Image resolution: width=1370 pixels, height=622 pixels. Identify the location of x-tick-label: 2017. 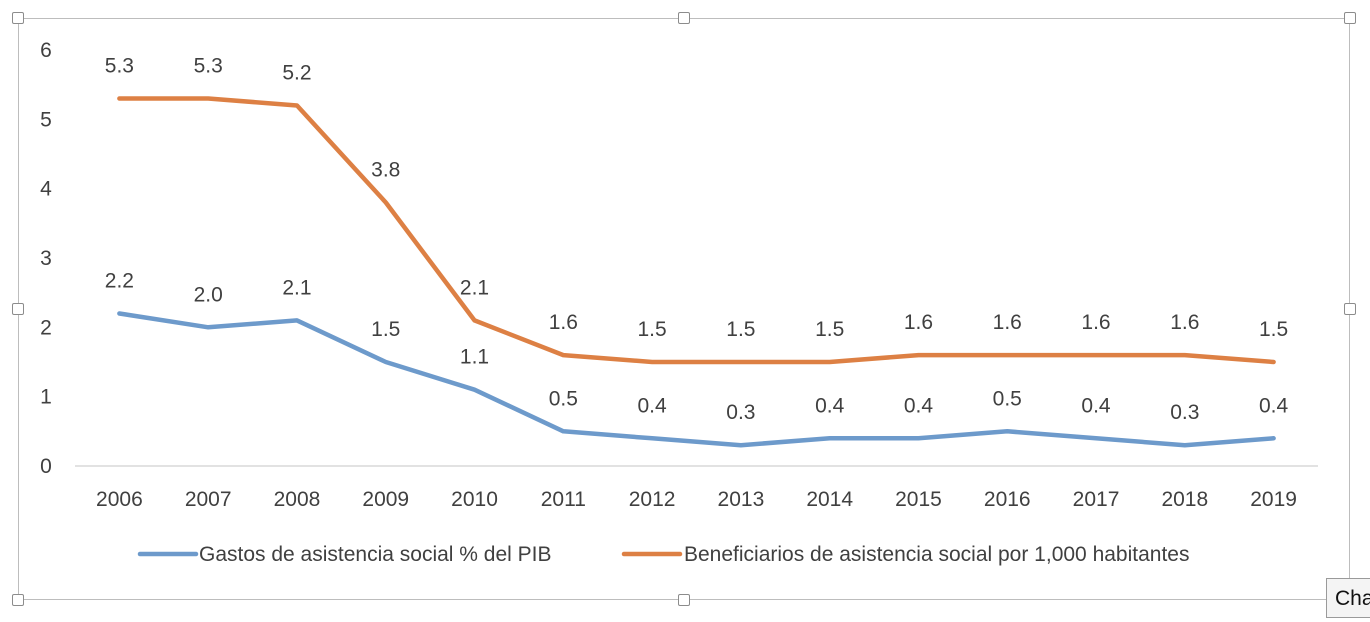
(1096, 499).